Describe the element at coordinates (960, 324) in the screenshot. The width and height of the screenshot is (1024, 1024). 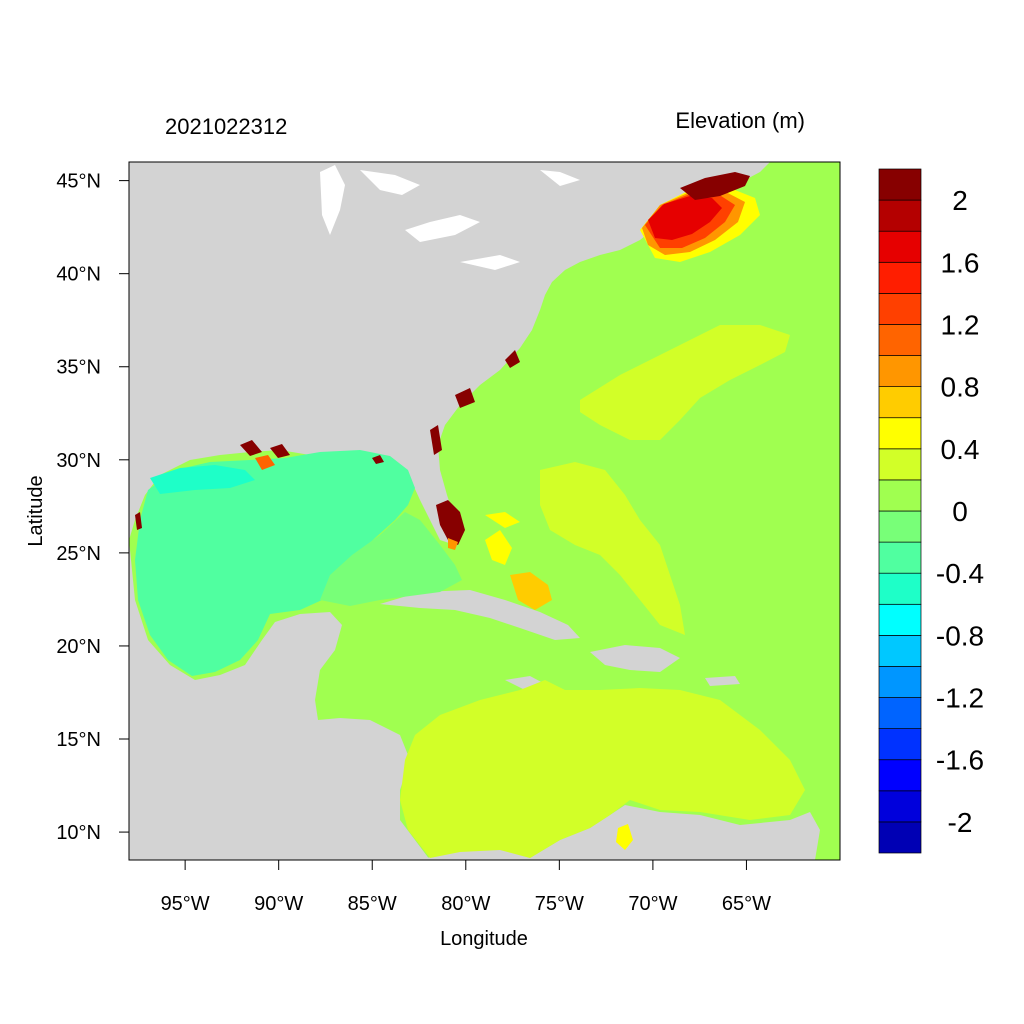
I see `colorbar-tick-label: 1.2` at that location.